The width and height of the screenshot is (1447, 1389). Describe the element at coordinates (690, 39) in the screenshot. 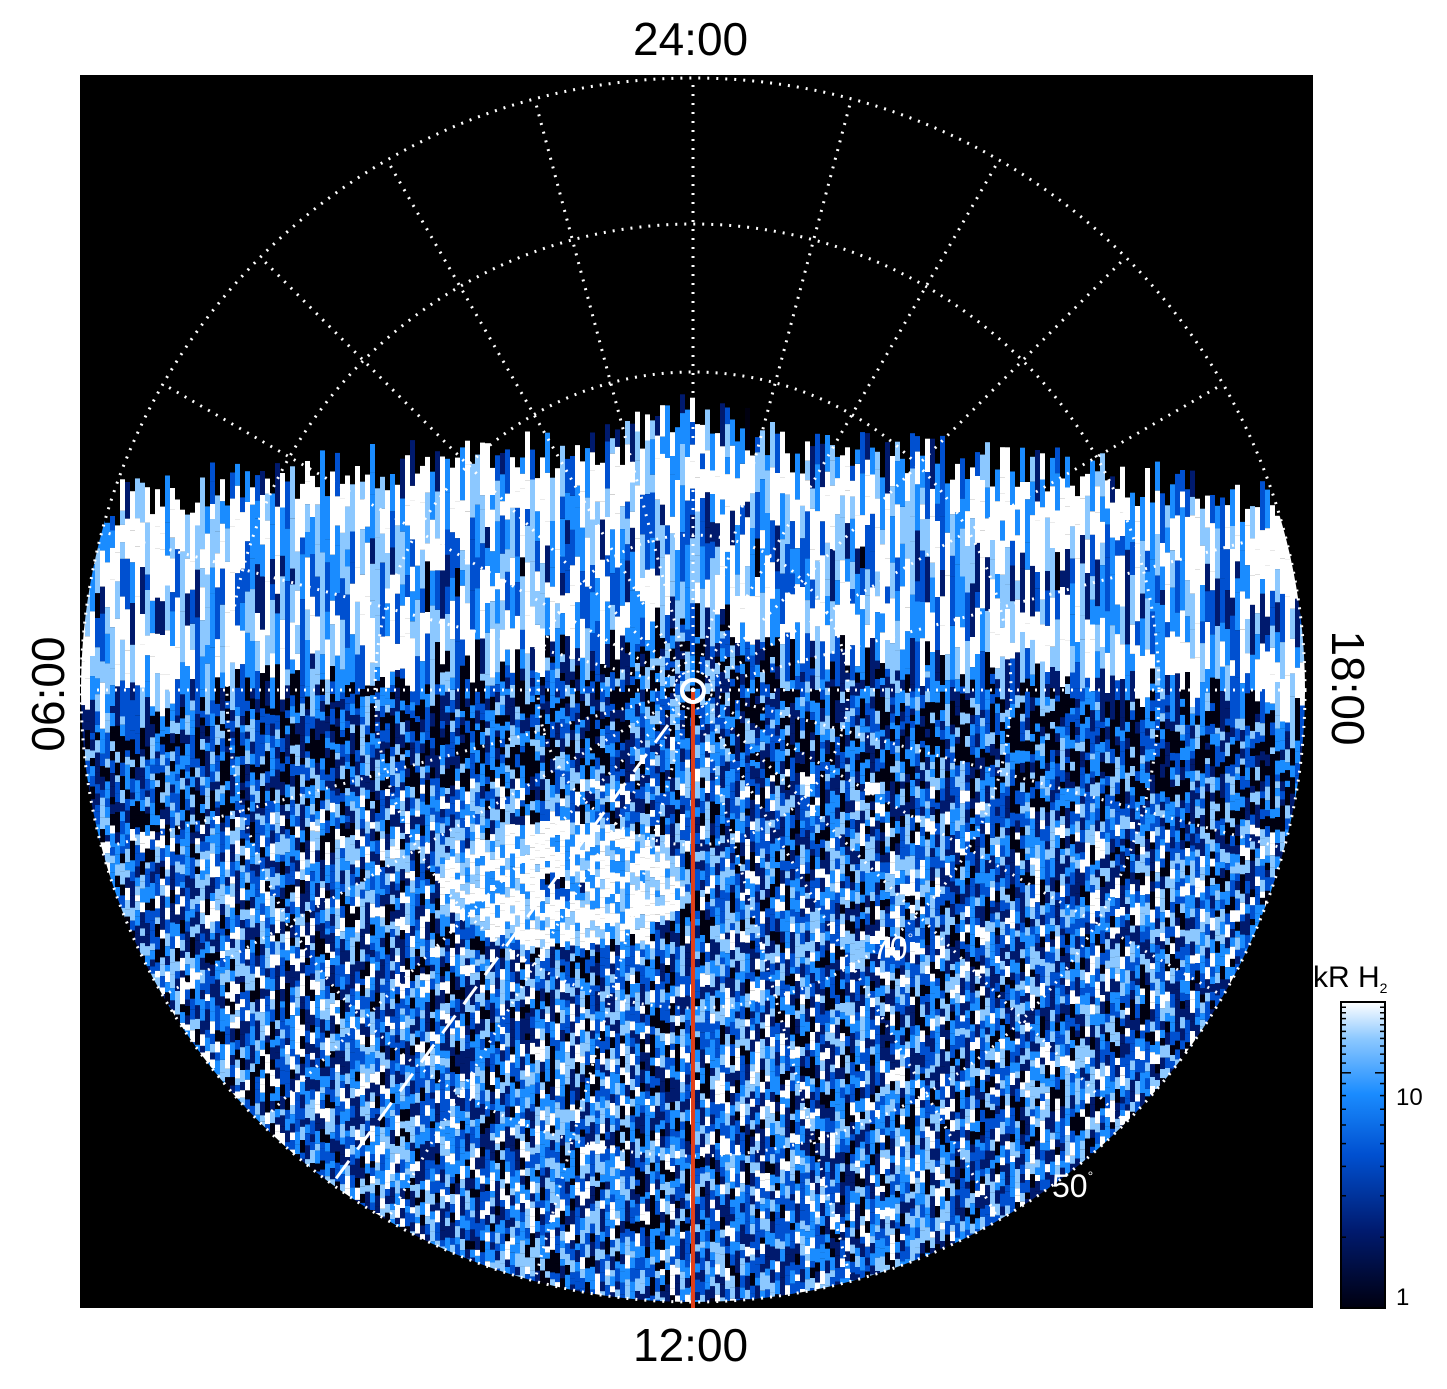

I see `local-time-label-top: 24:00` at that location.